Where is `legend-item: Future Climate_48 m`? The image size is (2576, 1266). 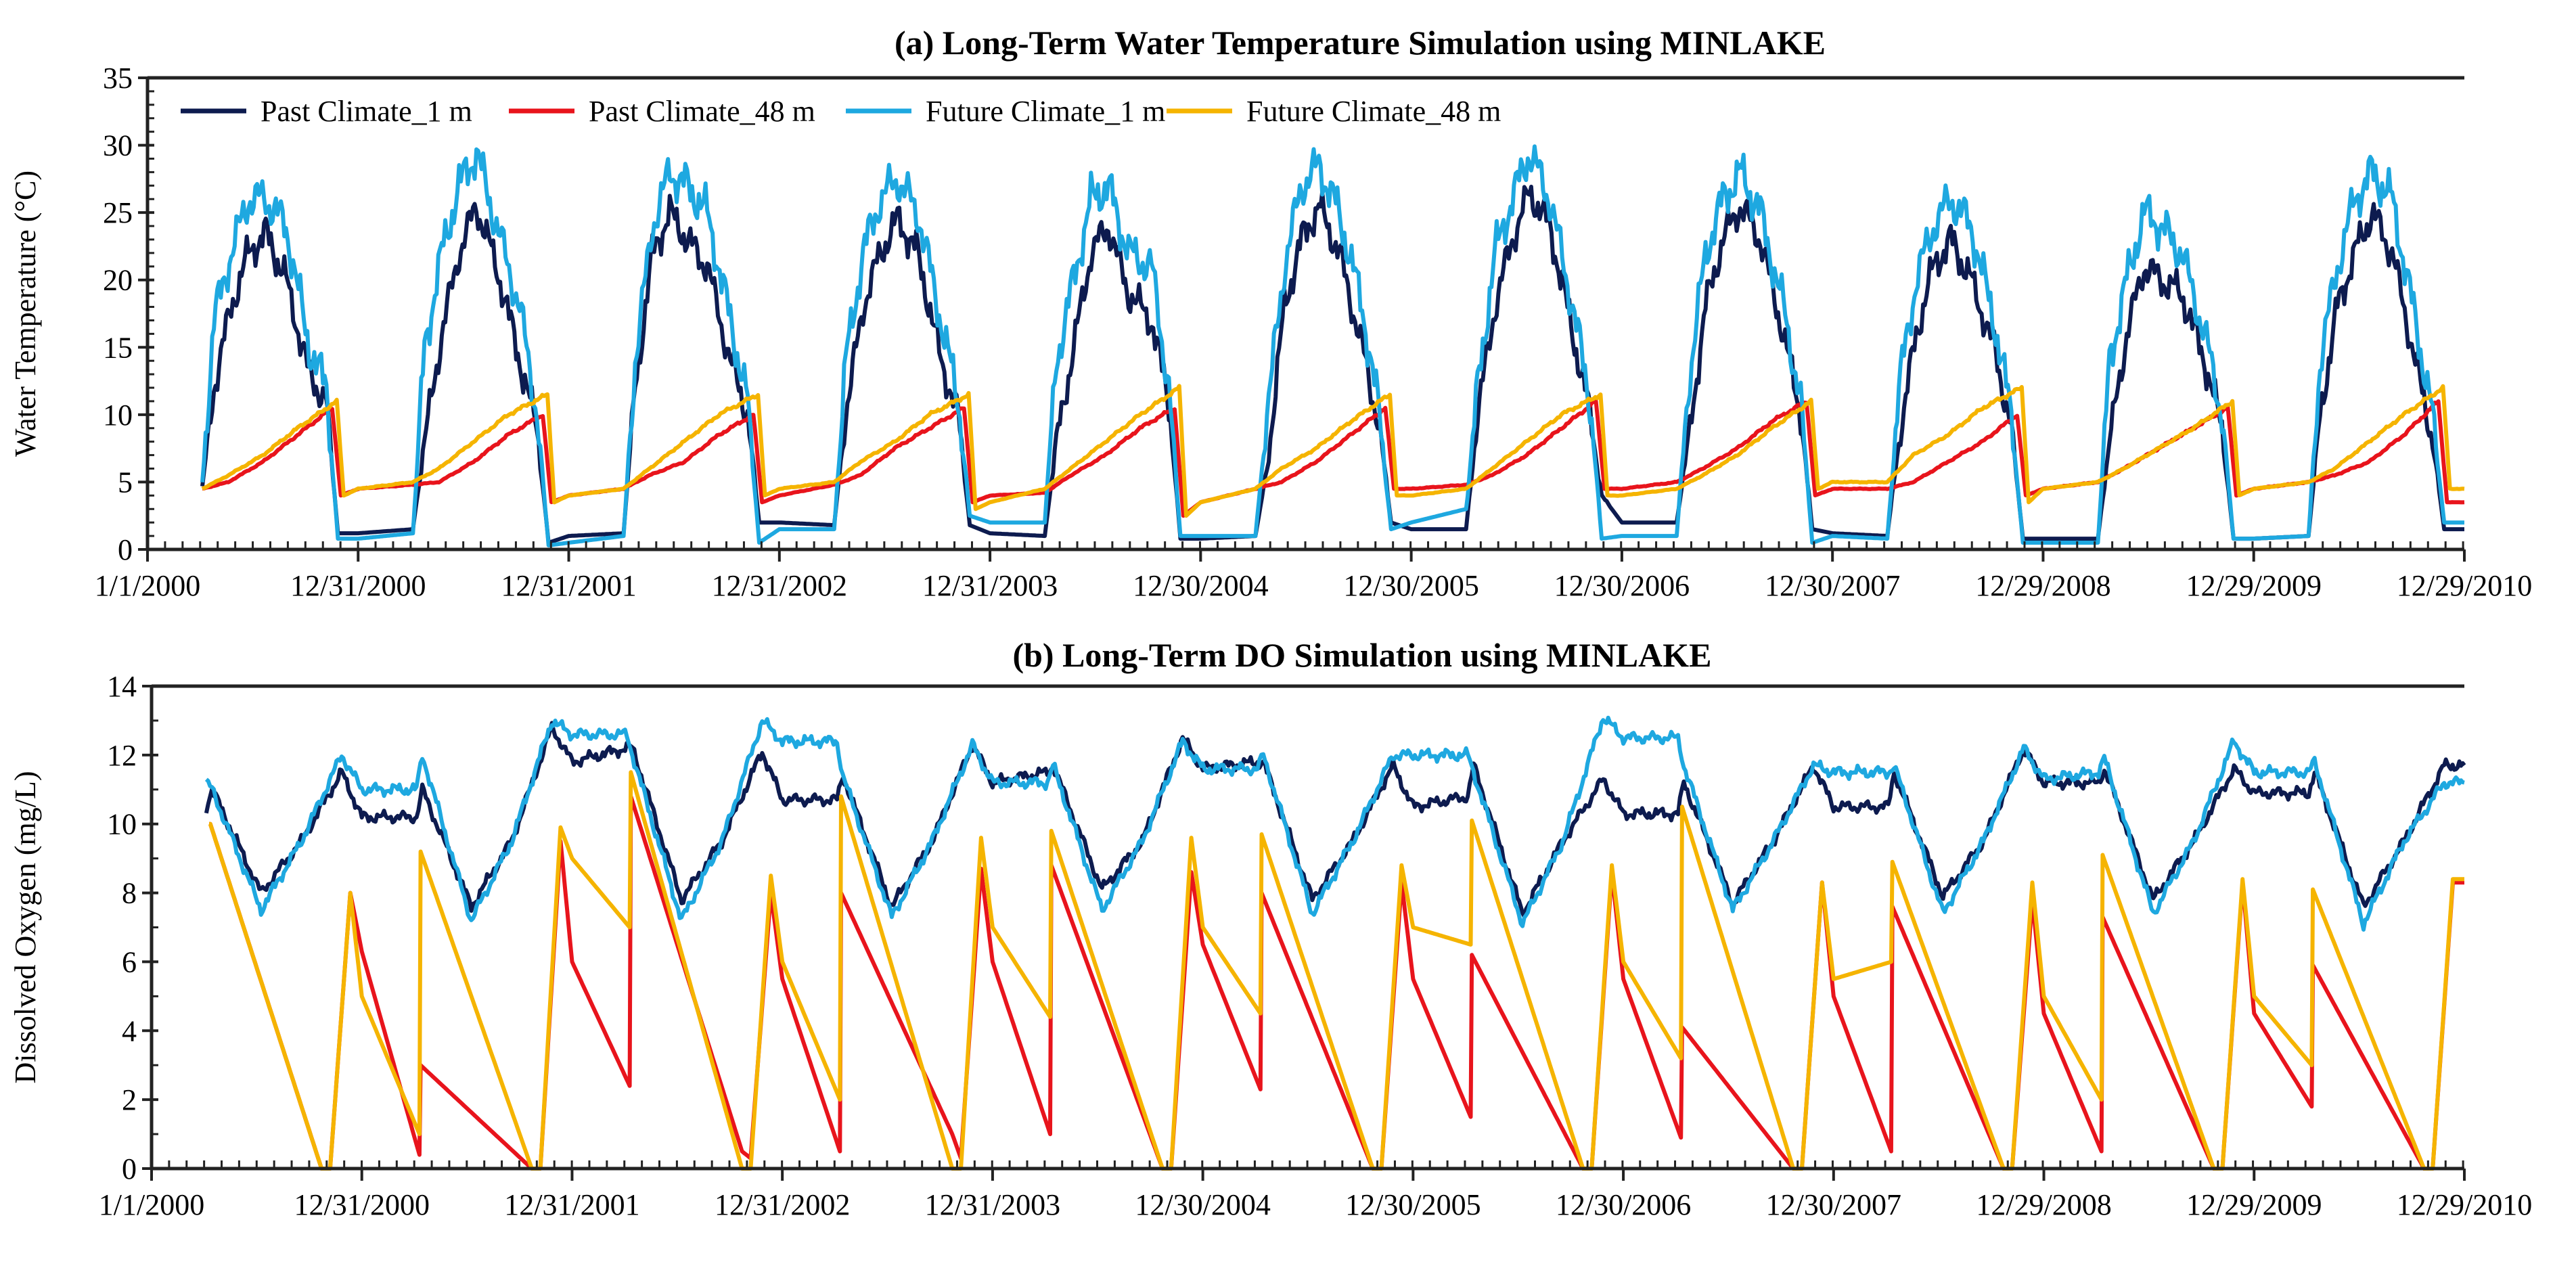 legend-item: Future Climate_48 m is located at coordinates (1334, 111).